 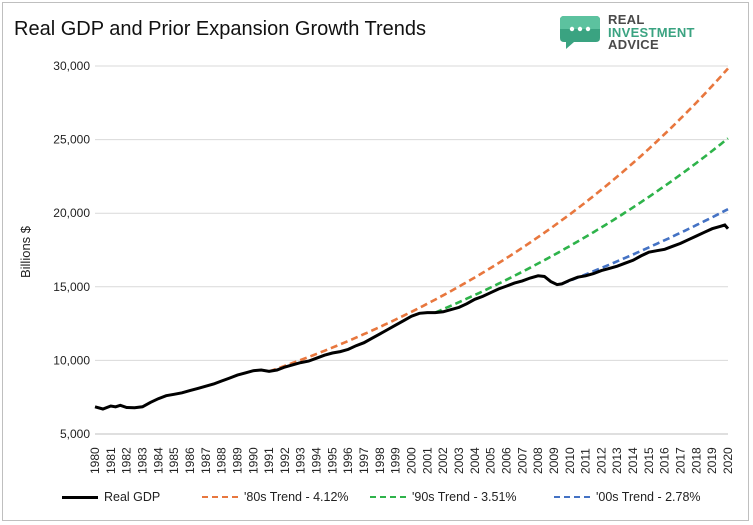 I want to click on x-tick-label: 2014, so click(x=633, y=460).